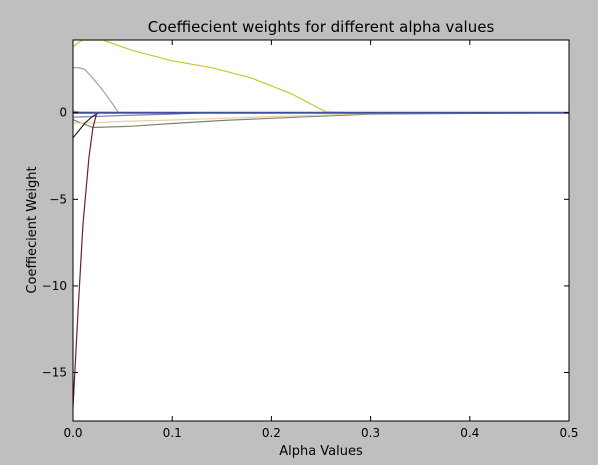  Describe the element at coordinates (32, 229) in the screenshot. I see `y-axis-label: Coeffiecient Weight` at that location.